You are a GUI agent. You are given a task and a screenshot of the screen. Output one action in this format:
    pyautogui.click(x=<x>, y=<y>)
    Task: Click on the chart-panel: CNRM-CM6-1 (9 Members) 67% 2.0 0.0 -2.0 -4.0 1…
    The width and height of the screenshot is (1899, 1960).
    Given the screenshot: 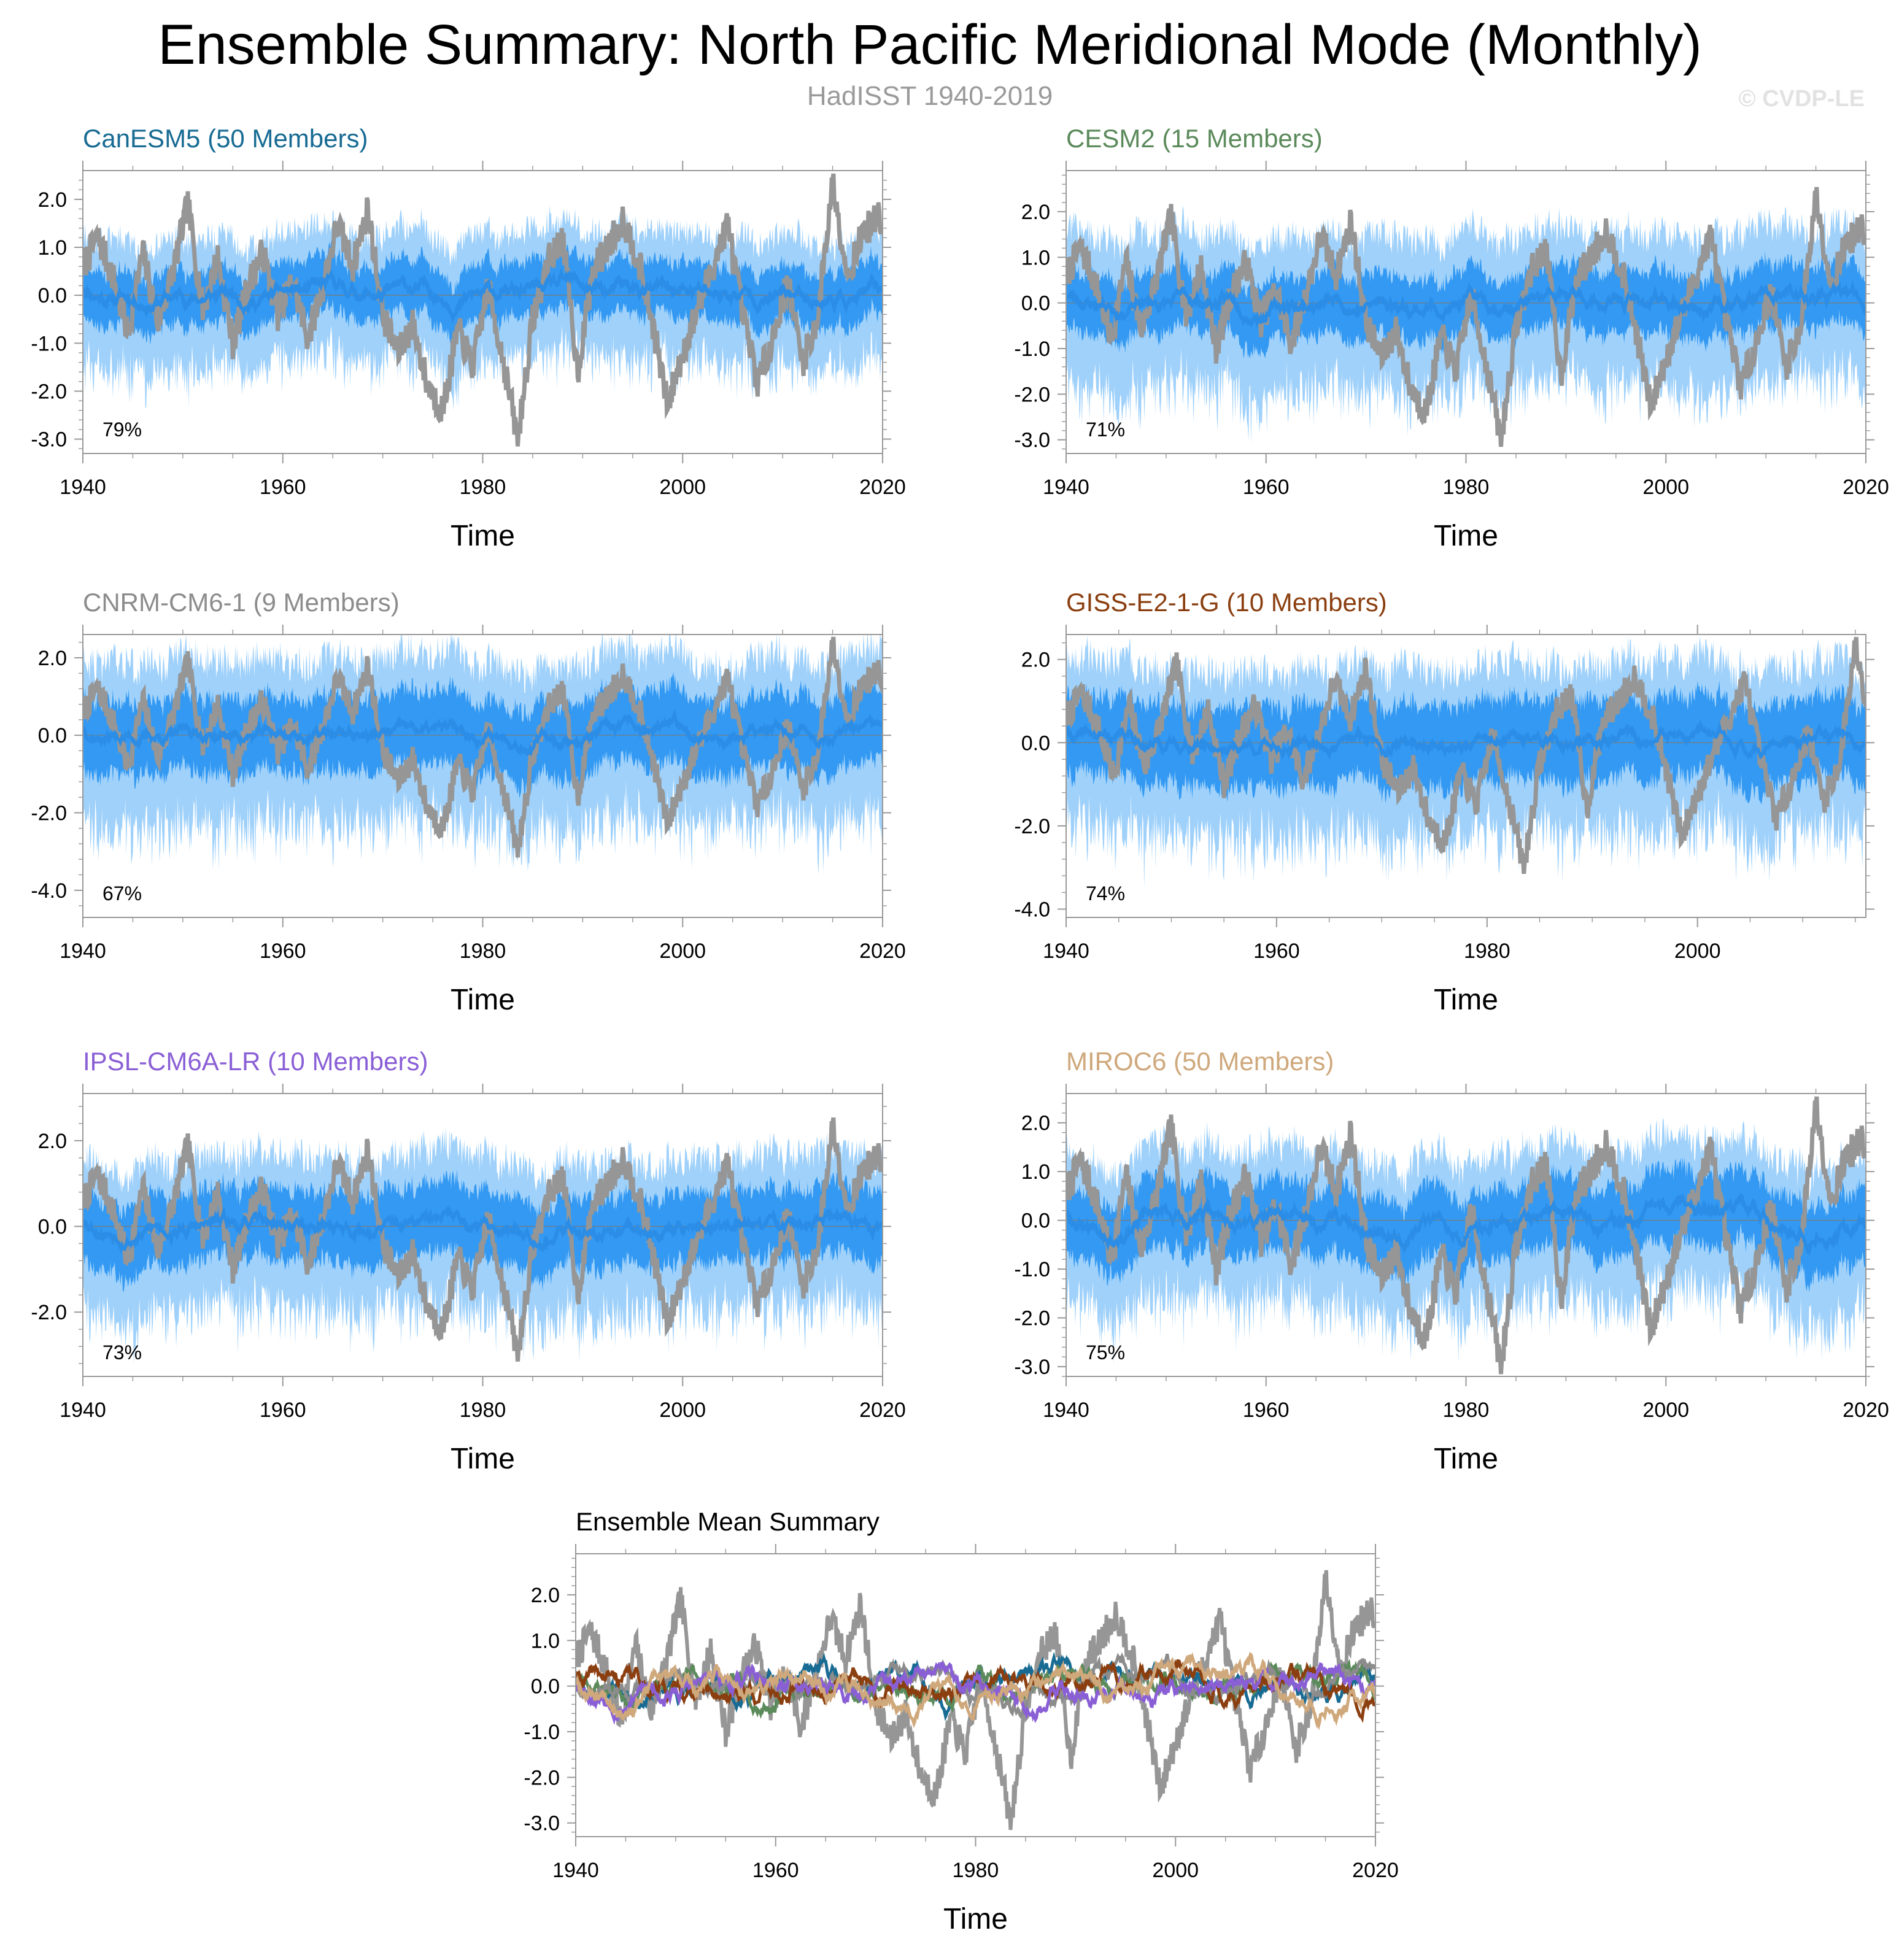 What is the action you would take?
    pyautogui.click(x=468, y=802)
    